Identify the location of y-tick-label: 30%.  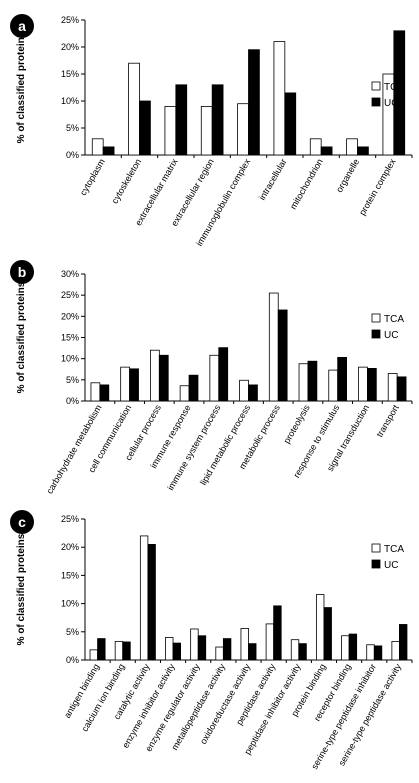
(70, 274).